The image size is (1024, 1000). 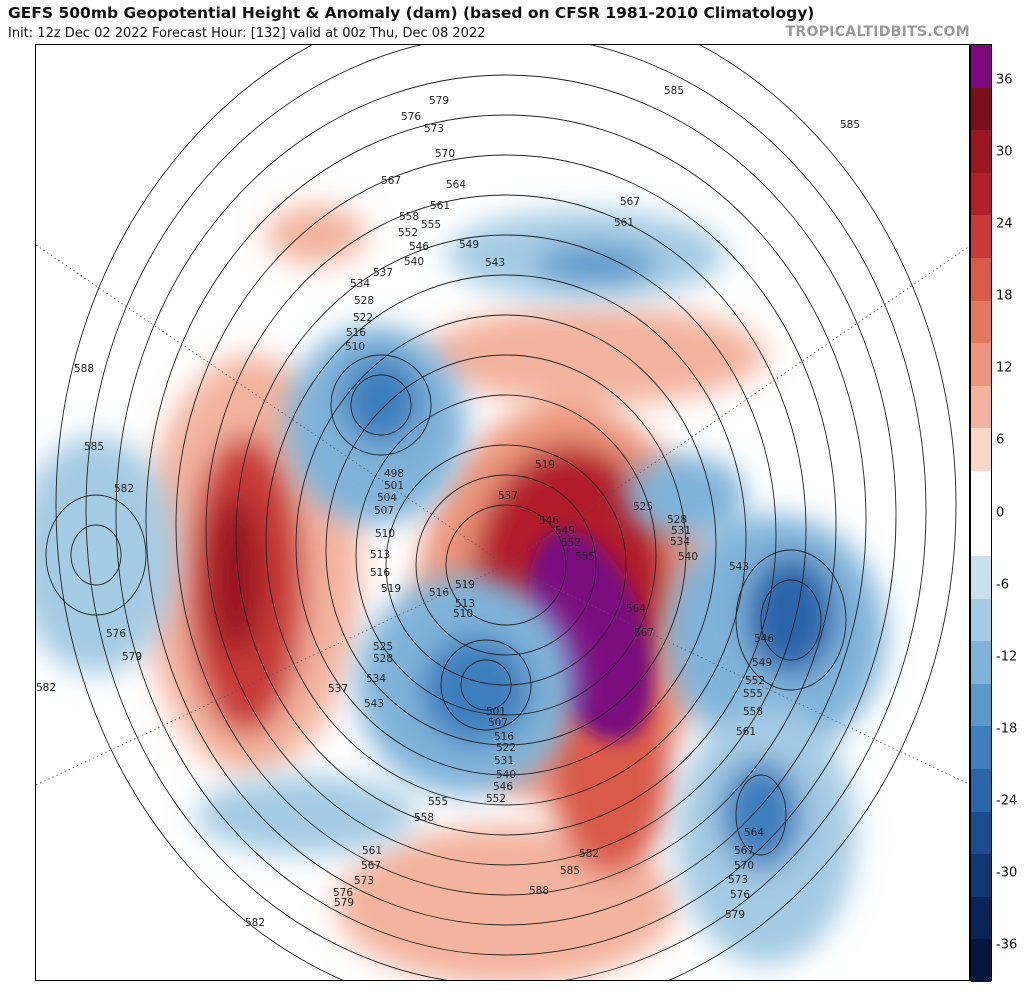 What do you see at coordinates (1004, 296) in the screenshot?
I see `colorbar-tick-label: 18` at bounding box center [1004, 296].